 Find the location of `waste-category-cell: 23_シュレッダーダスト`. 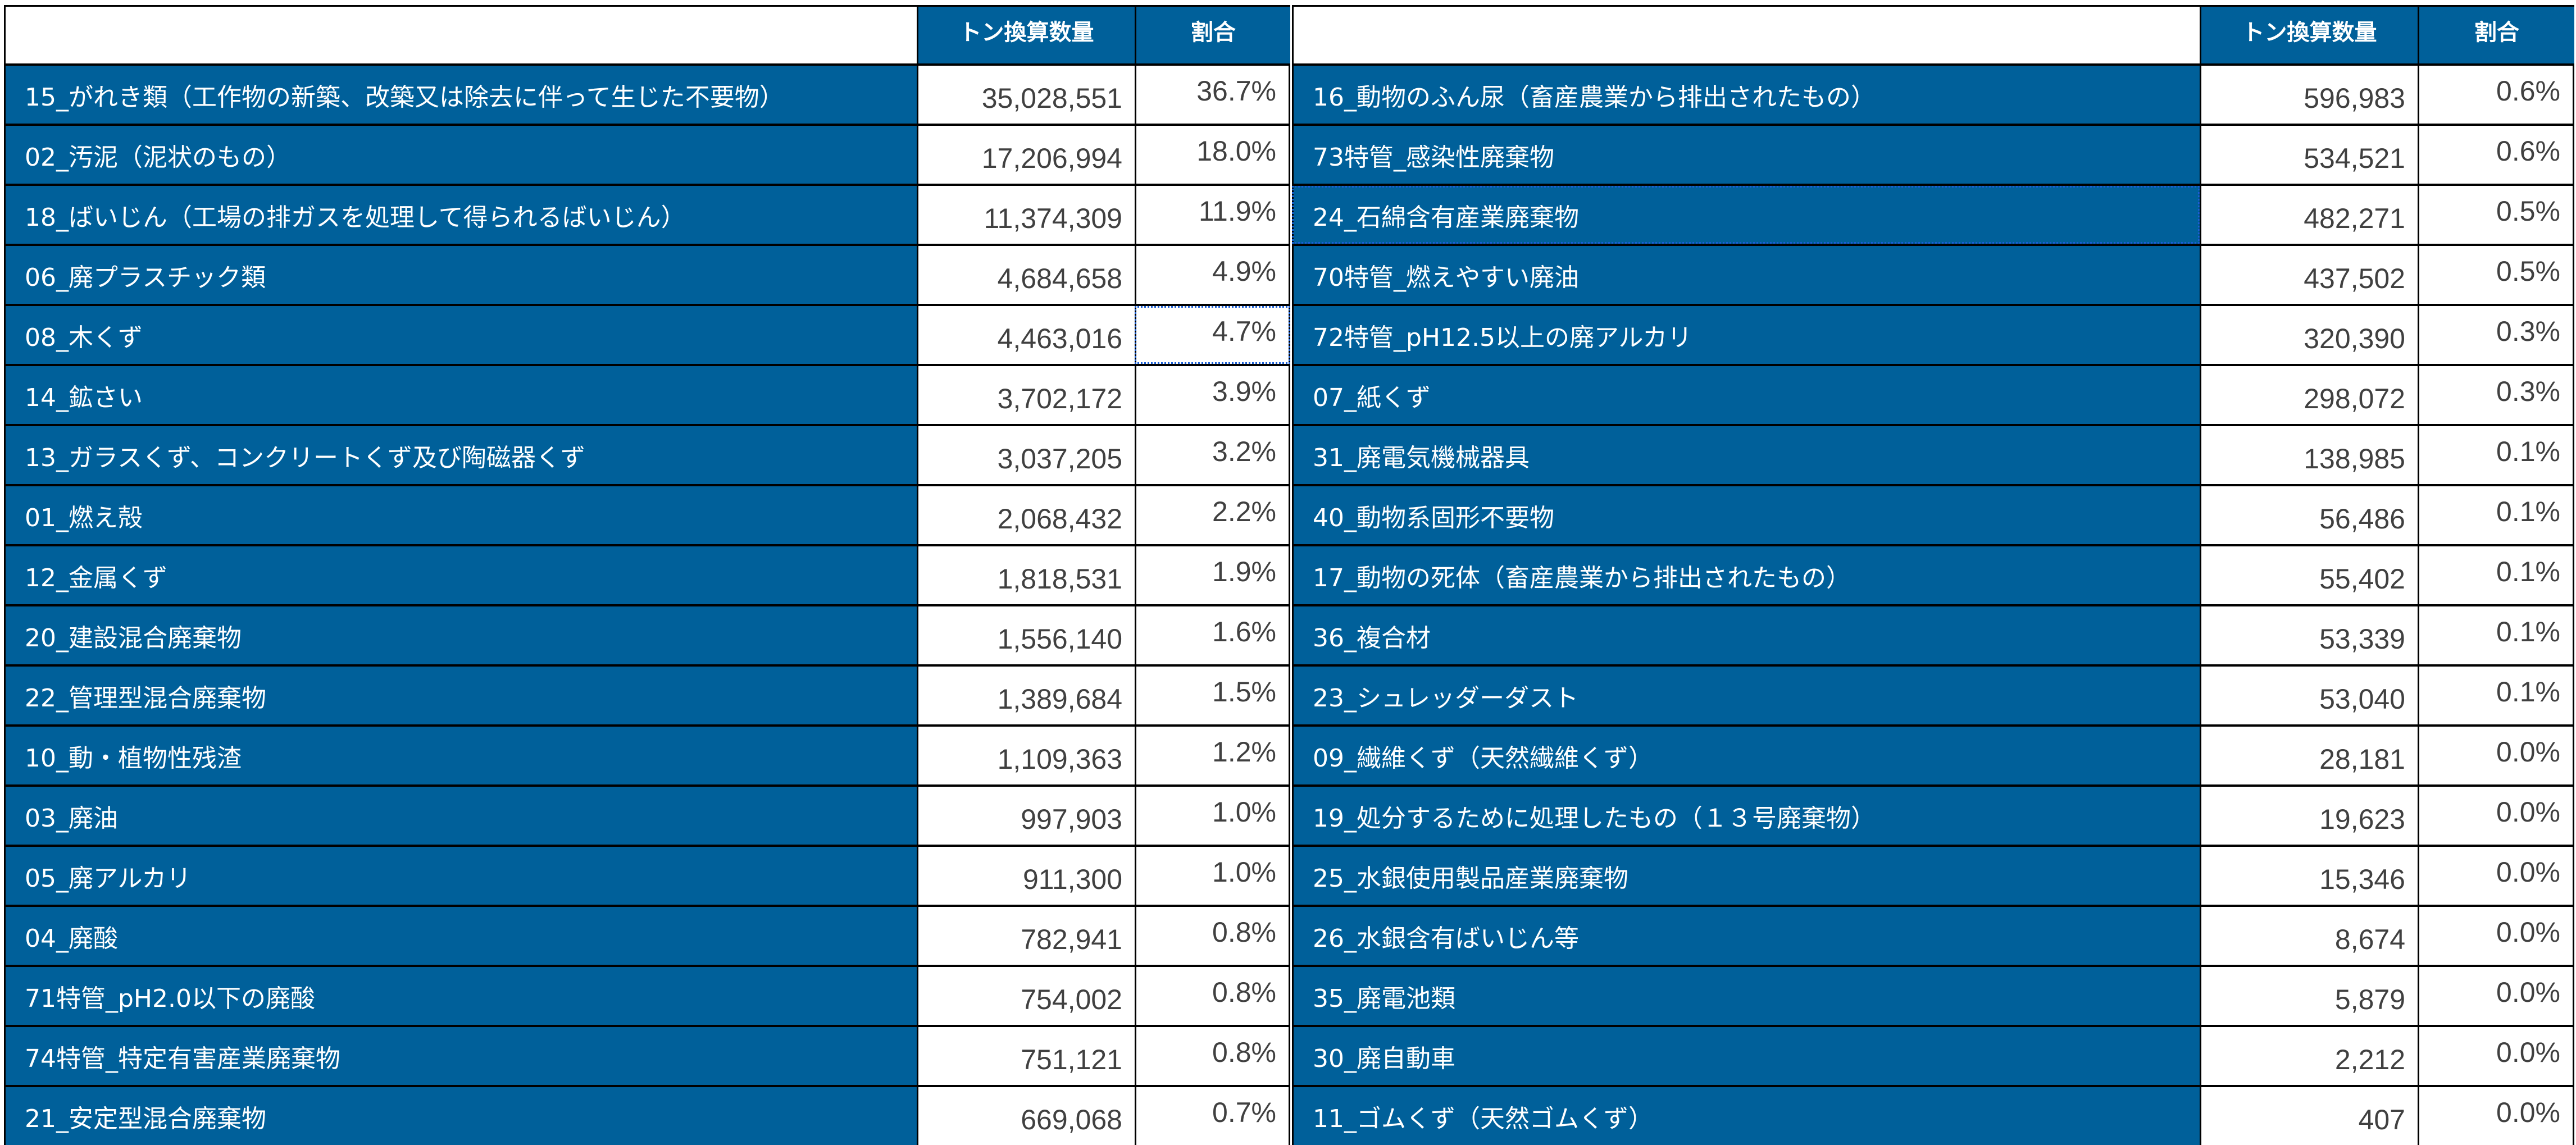

waste-category-cell: 23_シュレッダーダスト is located at coordinates (1746, 696).